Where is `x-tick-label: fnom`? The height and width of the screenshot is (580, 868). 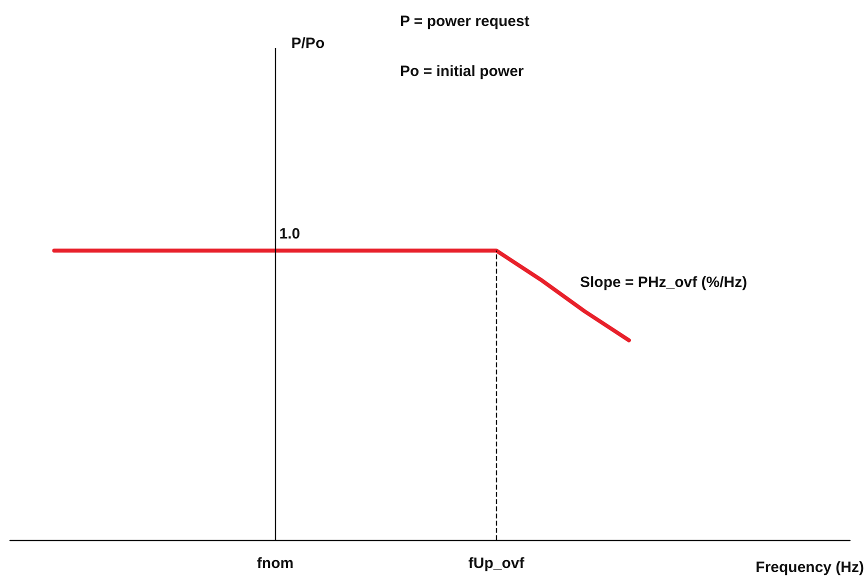
x-tick-label: fnom is located at coordinates (275, 563).